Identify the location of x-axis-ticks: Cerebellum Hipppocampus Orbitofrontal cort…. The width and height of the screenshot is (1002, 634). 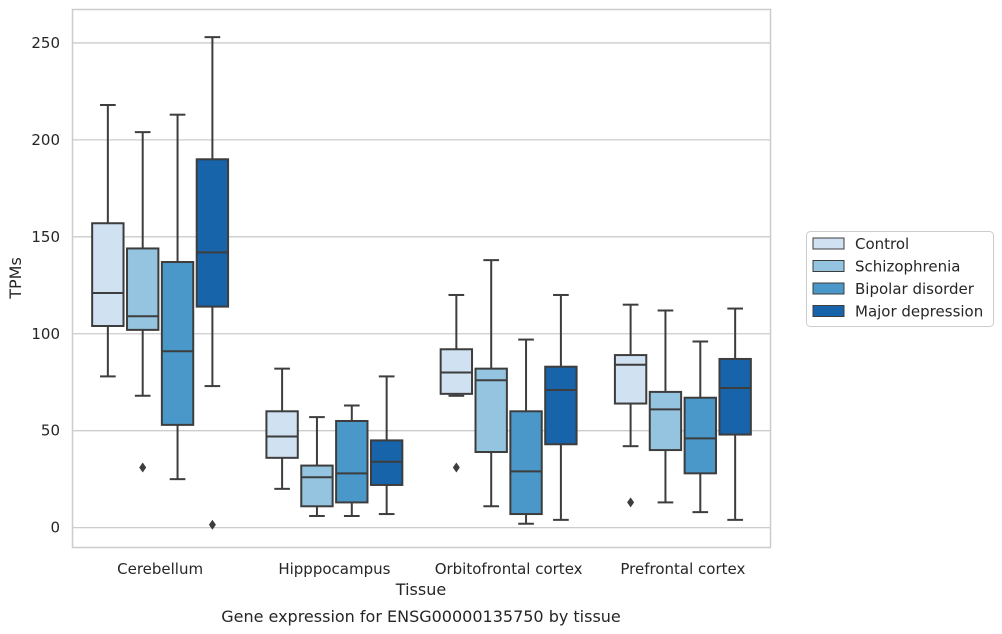
(431, 569).